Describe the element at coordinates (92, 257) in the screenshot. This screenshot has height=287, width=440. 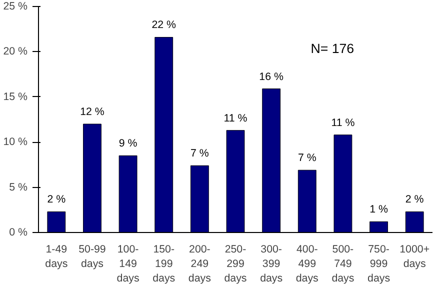
I see `x-tick-label: 50-99 days` at that location.